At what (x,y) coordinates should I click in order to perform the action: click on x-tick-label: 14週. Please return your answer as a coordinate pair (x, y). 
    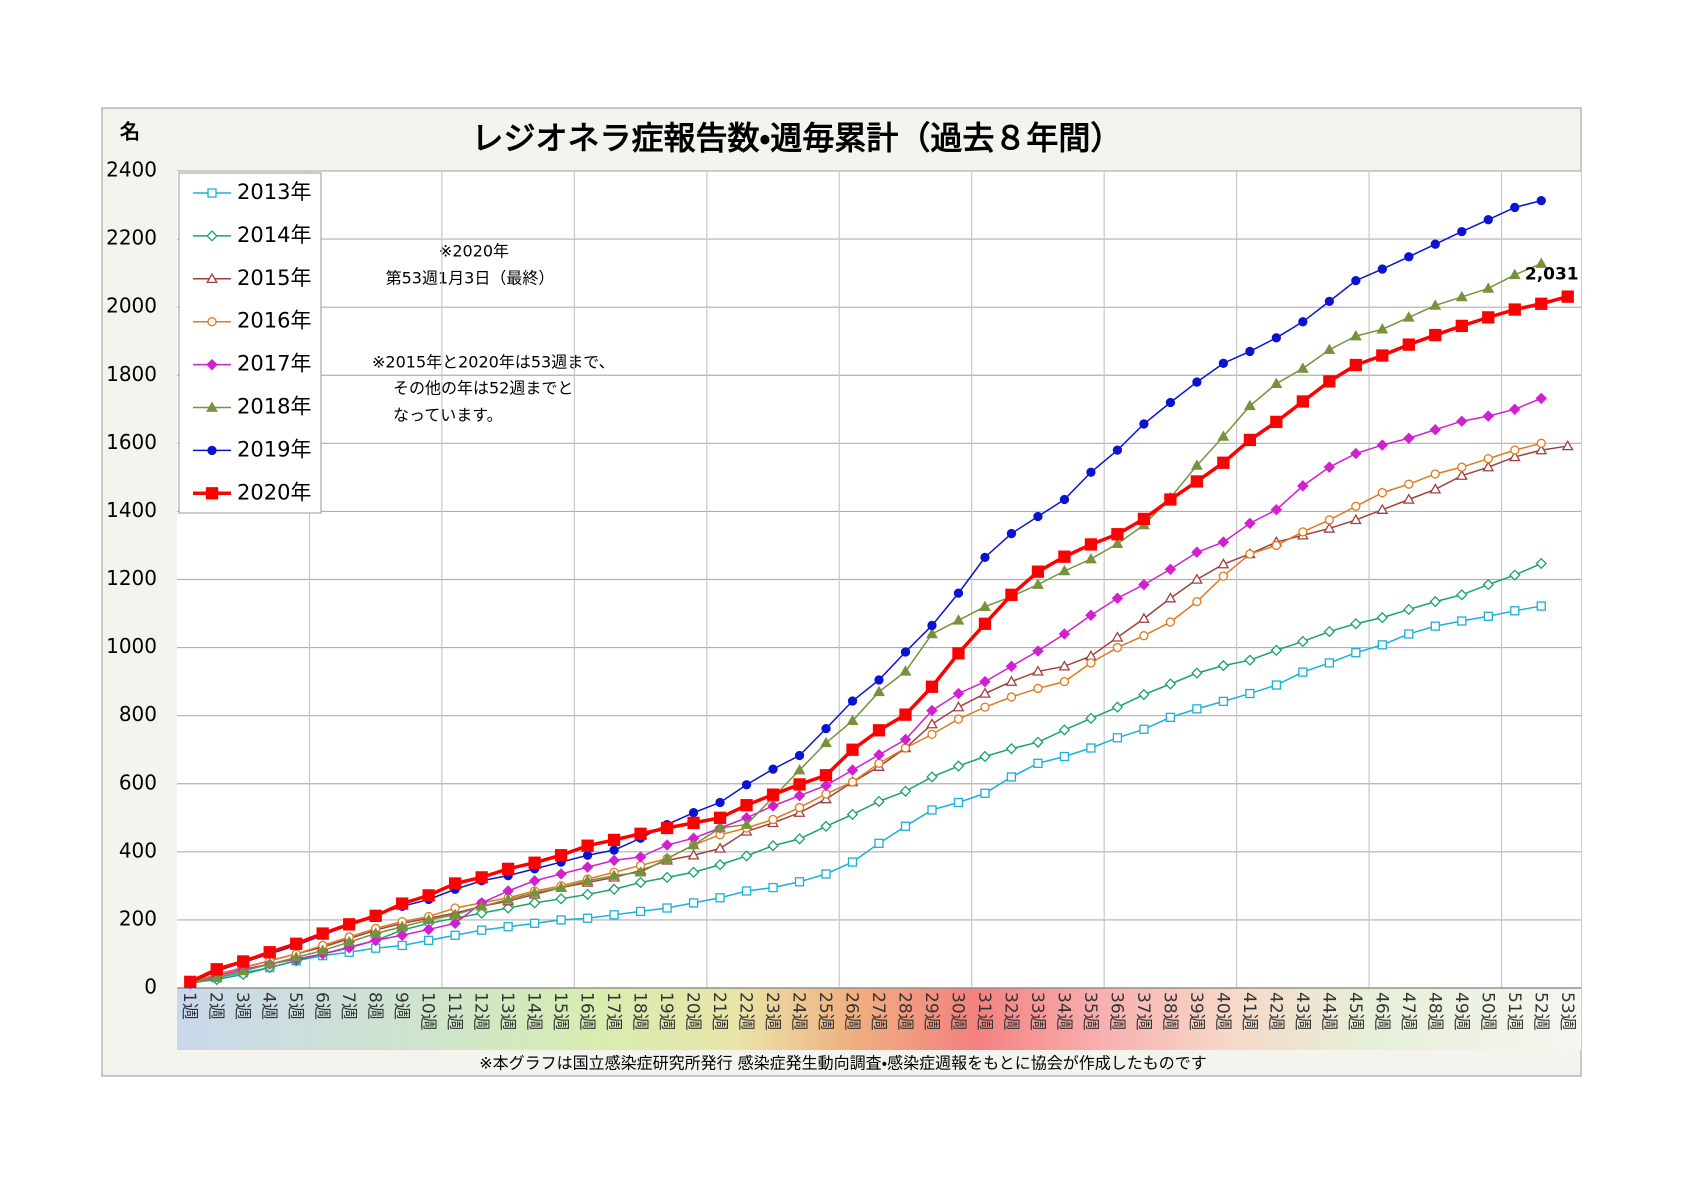
    Looking at the image, I should click on (534, 1011).